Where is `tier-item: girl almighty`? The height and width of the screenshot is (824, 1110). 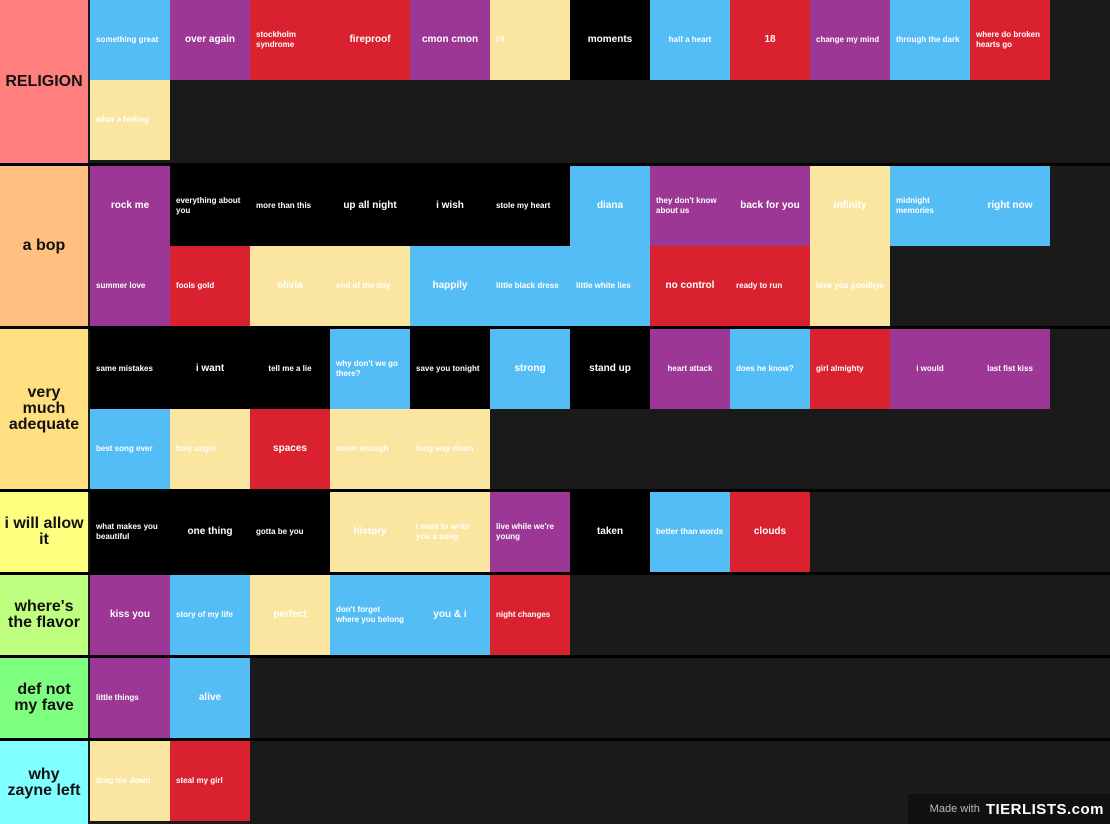 tier-item: girl almighty is located at coordinates (850, 369).